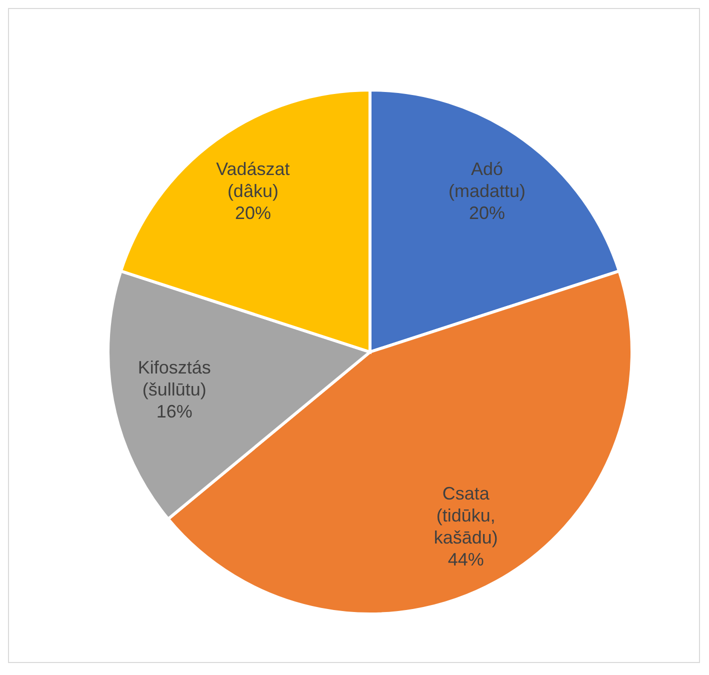  What do you see at coordinates (487, 179) in the screenshot?
I see `slice-label: Adó (madattu)` at bounding box center [487, 179].